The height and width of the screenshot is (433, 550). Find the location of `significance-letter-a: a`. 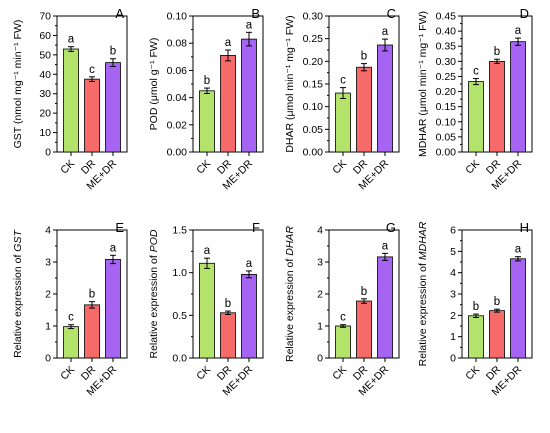

significance-letter-a: a is located at coordinates (71, 40).